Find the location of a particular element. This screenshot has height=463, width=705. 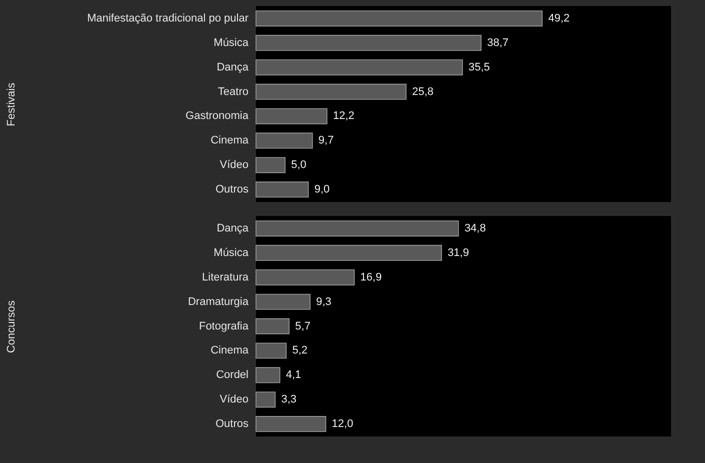

y-tick-label: Literatura is located at coordinates (226, 277).